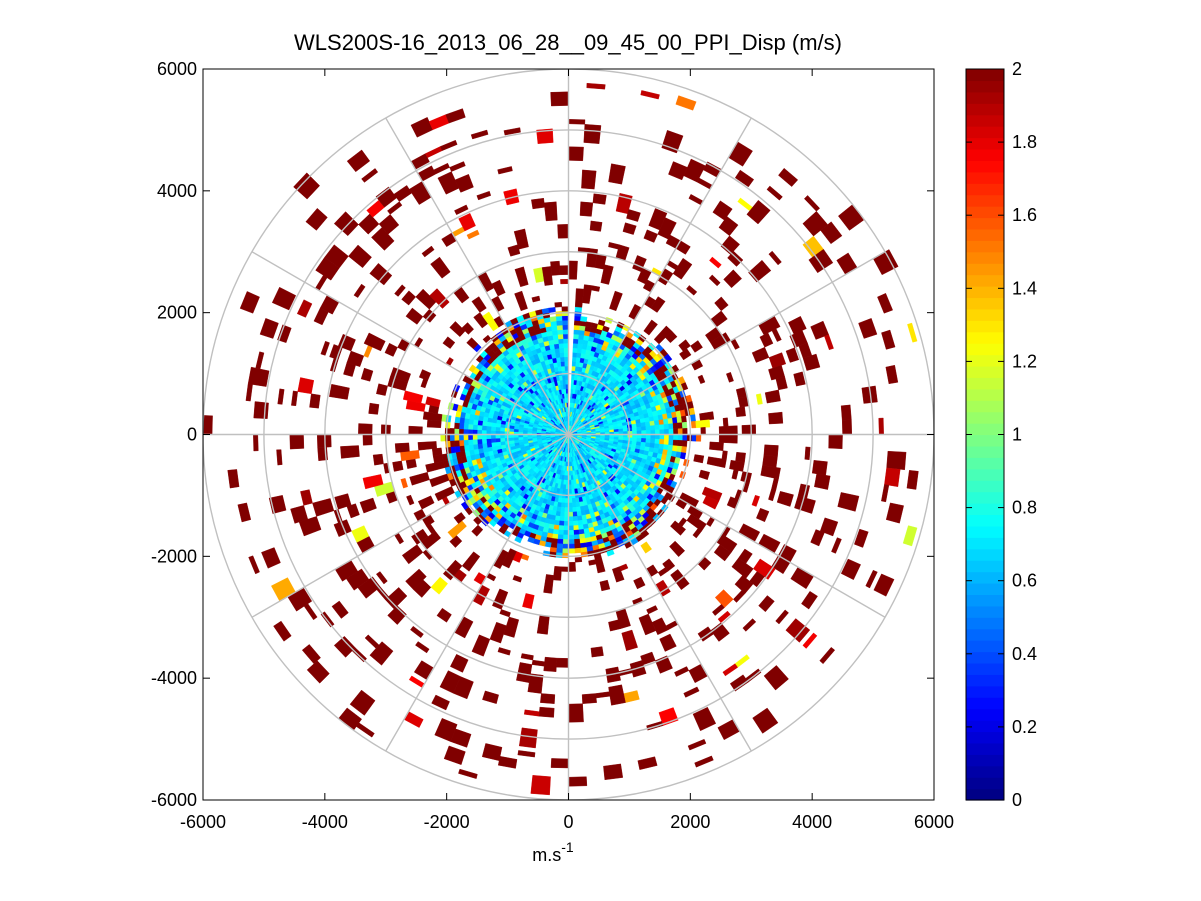 The width and height of the screenshot is (1201, 901). I want to click on x-axis-label-base: m.s, so click(546, 855).